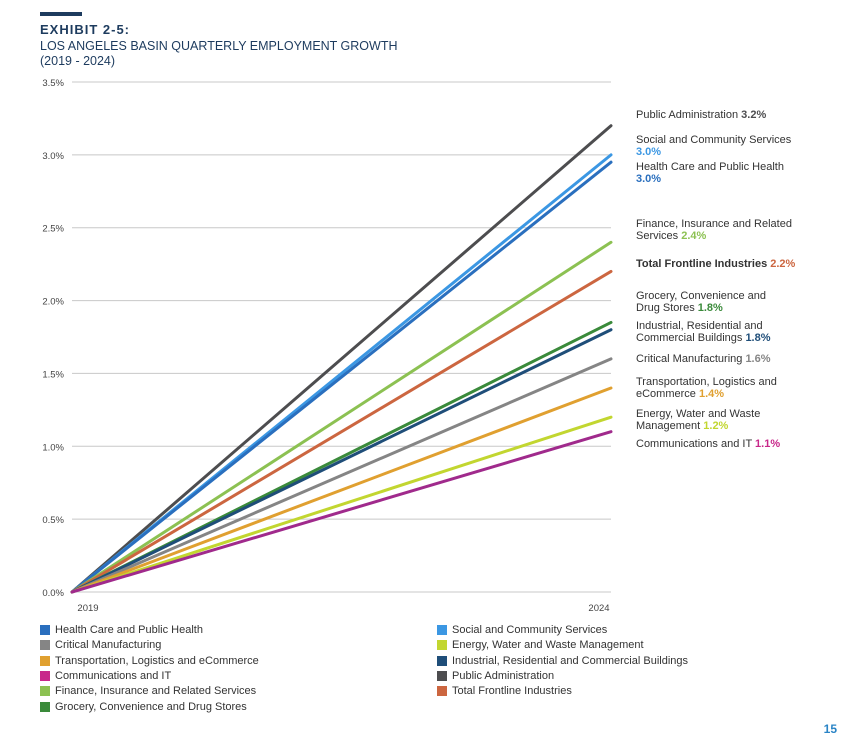 The image size is (849, 748). What do you see at coordinates (706, 382) in the screenshot?
I see `series-label-line: Transportation, Logistics and` at bounding box center [706, 382].